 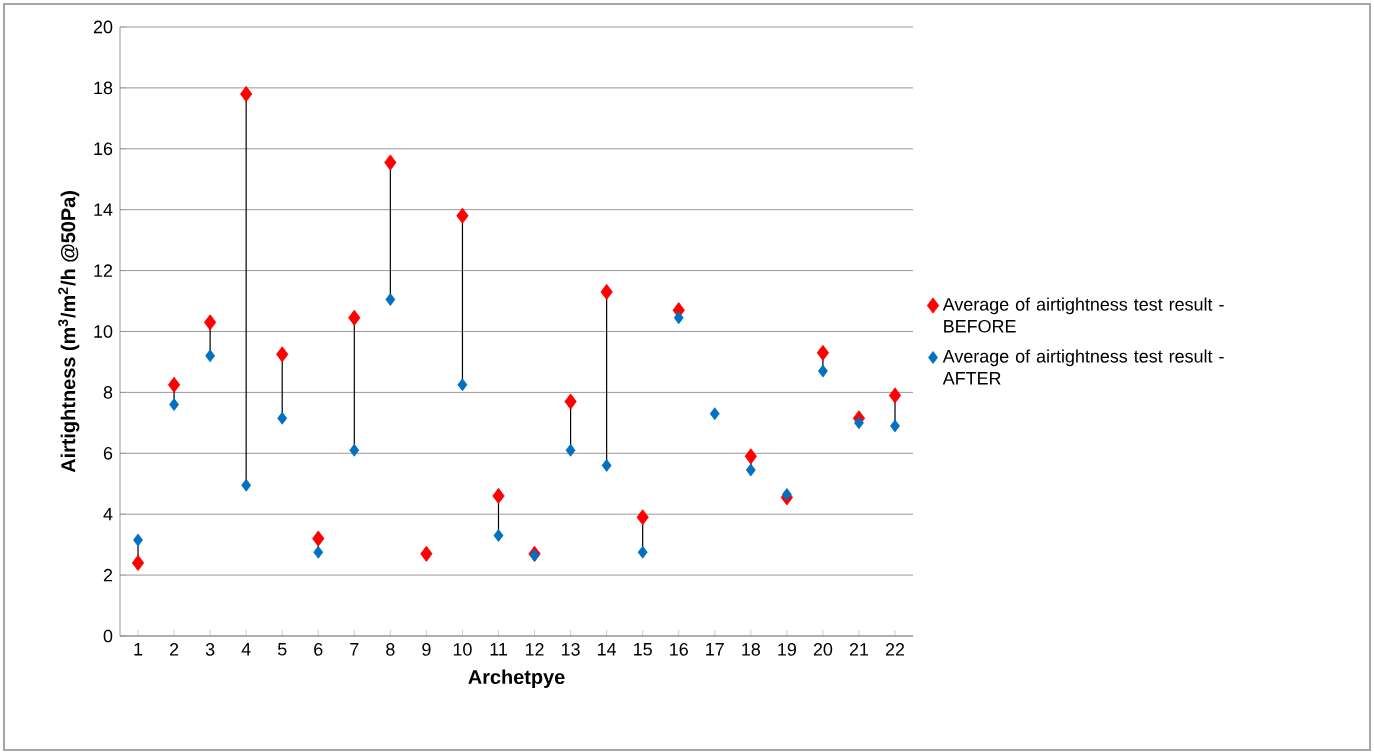 What do you see at coordinates (103, 27) in the screenshot?
I see `y-tick-label: 20` at bounding box center [103, 27].